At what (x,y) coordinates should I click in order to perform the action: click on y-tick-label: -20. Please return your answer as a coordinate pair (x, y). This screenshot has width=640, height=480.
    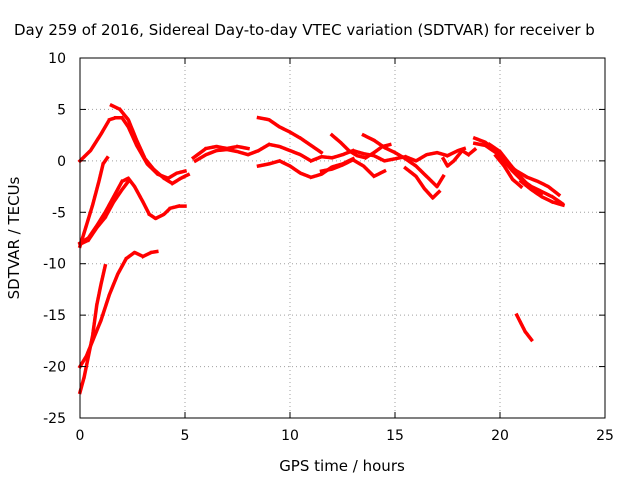
    Looking at the image, I should click on (54, 368).